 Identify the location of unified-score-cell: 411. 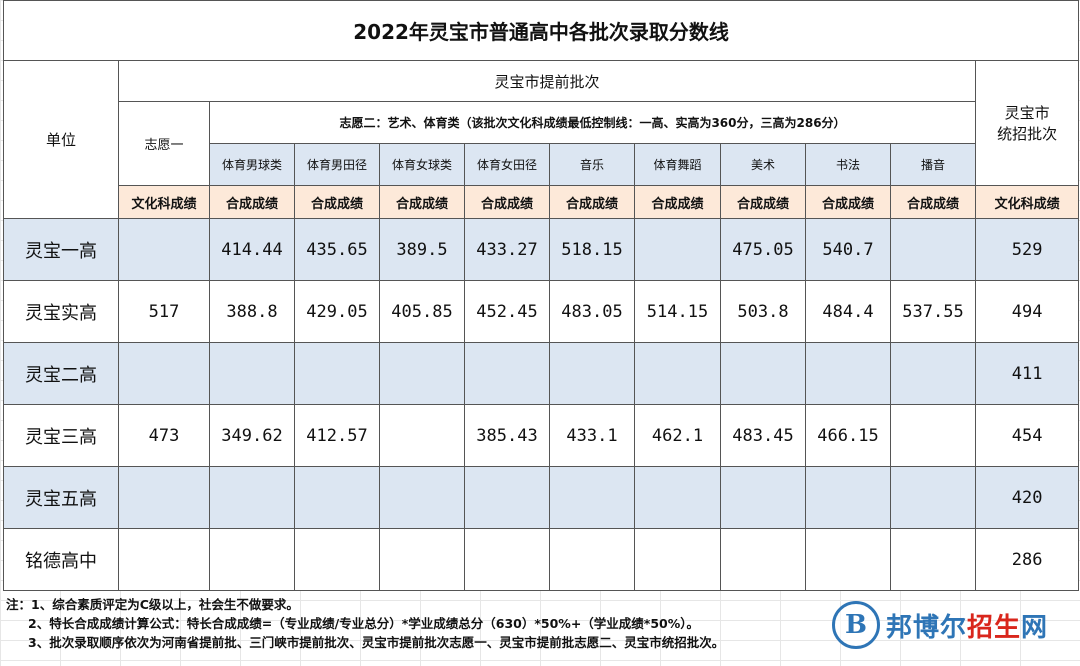
(1027, 373).